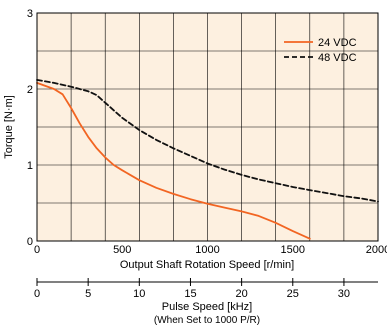 The height and width of the screenshot is (331, 387). Describe the element at coordinates (207, 307) in the screenshot. I see `secondary-axis-label: Pulse Speed [kHz]` at that location.